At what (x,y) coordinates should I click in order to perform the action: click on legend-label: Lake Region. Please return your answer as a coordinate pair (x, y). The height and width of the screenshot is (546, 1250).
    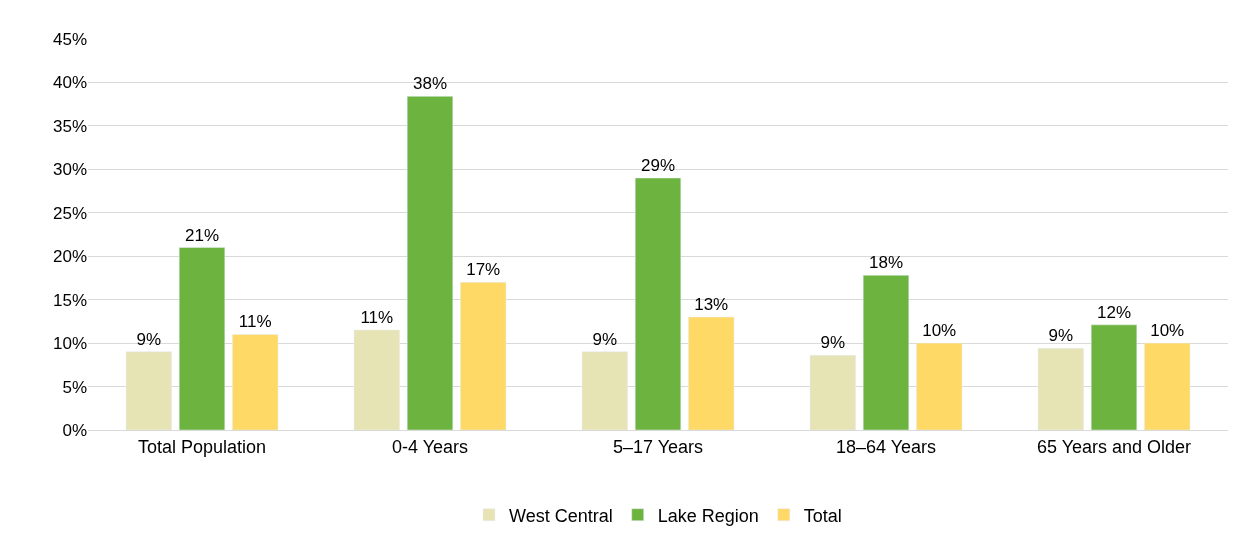
    Looking at the image, I should click on (708, 515).